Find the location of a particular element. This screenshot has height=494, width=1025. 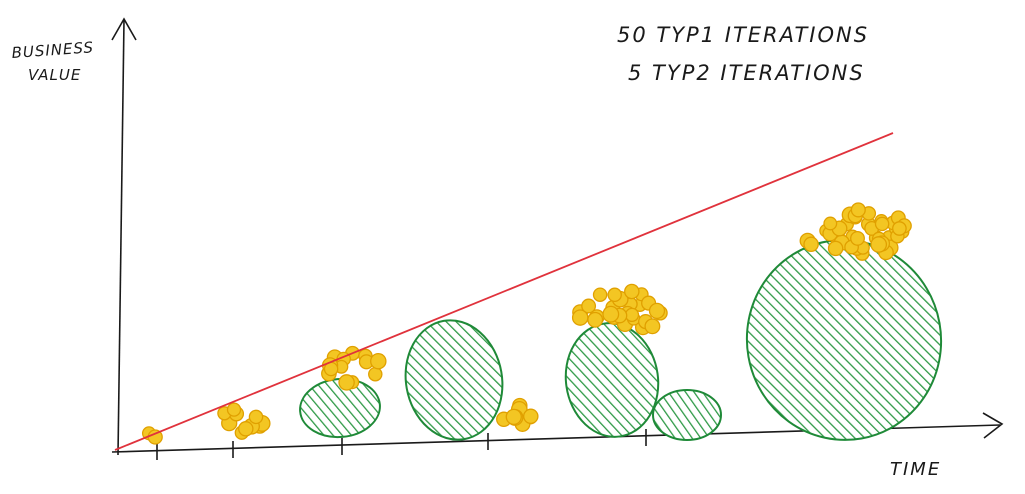

y-axis-arrowhead is located at coordinates (124, 29).